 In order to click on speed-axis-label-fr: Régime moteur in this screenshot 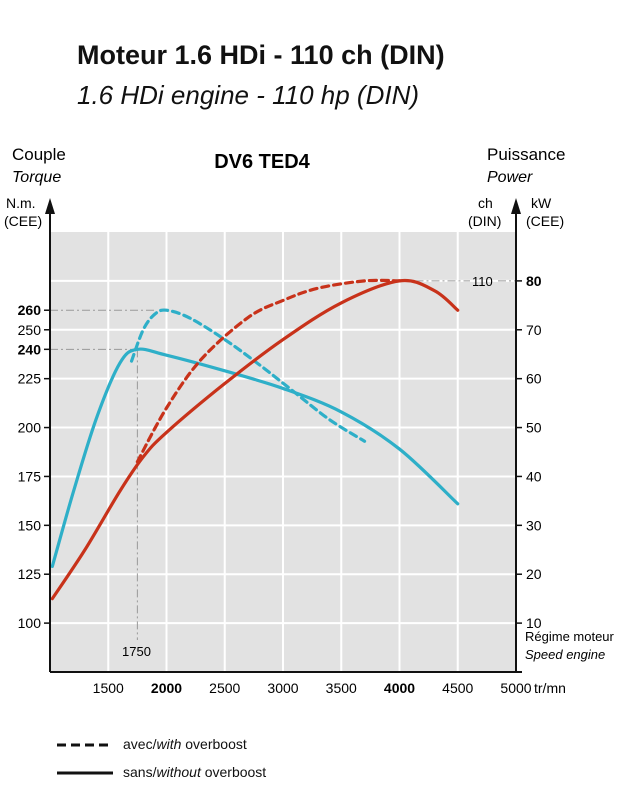, I will do `click(570, 636)`.